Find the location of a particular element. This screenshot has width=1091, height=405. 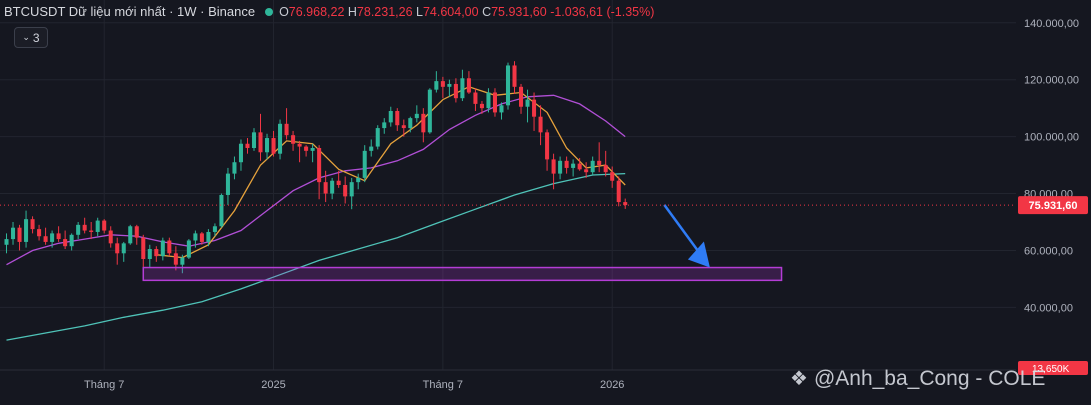

symbol-title: BTCUSDT Dữ liệu mới nhất · 1W · Binance is located at coordinates (130, 11).